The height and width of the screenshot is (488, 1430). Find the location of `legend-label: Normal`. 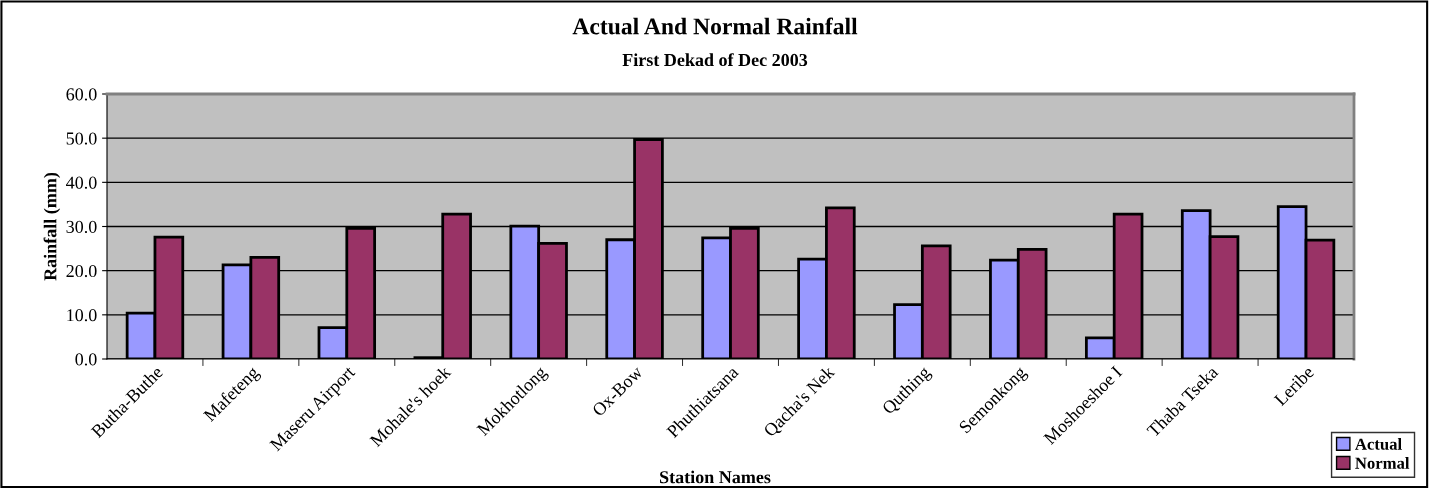

legend-label: Normal is located at coordinates (1382, 463).